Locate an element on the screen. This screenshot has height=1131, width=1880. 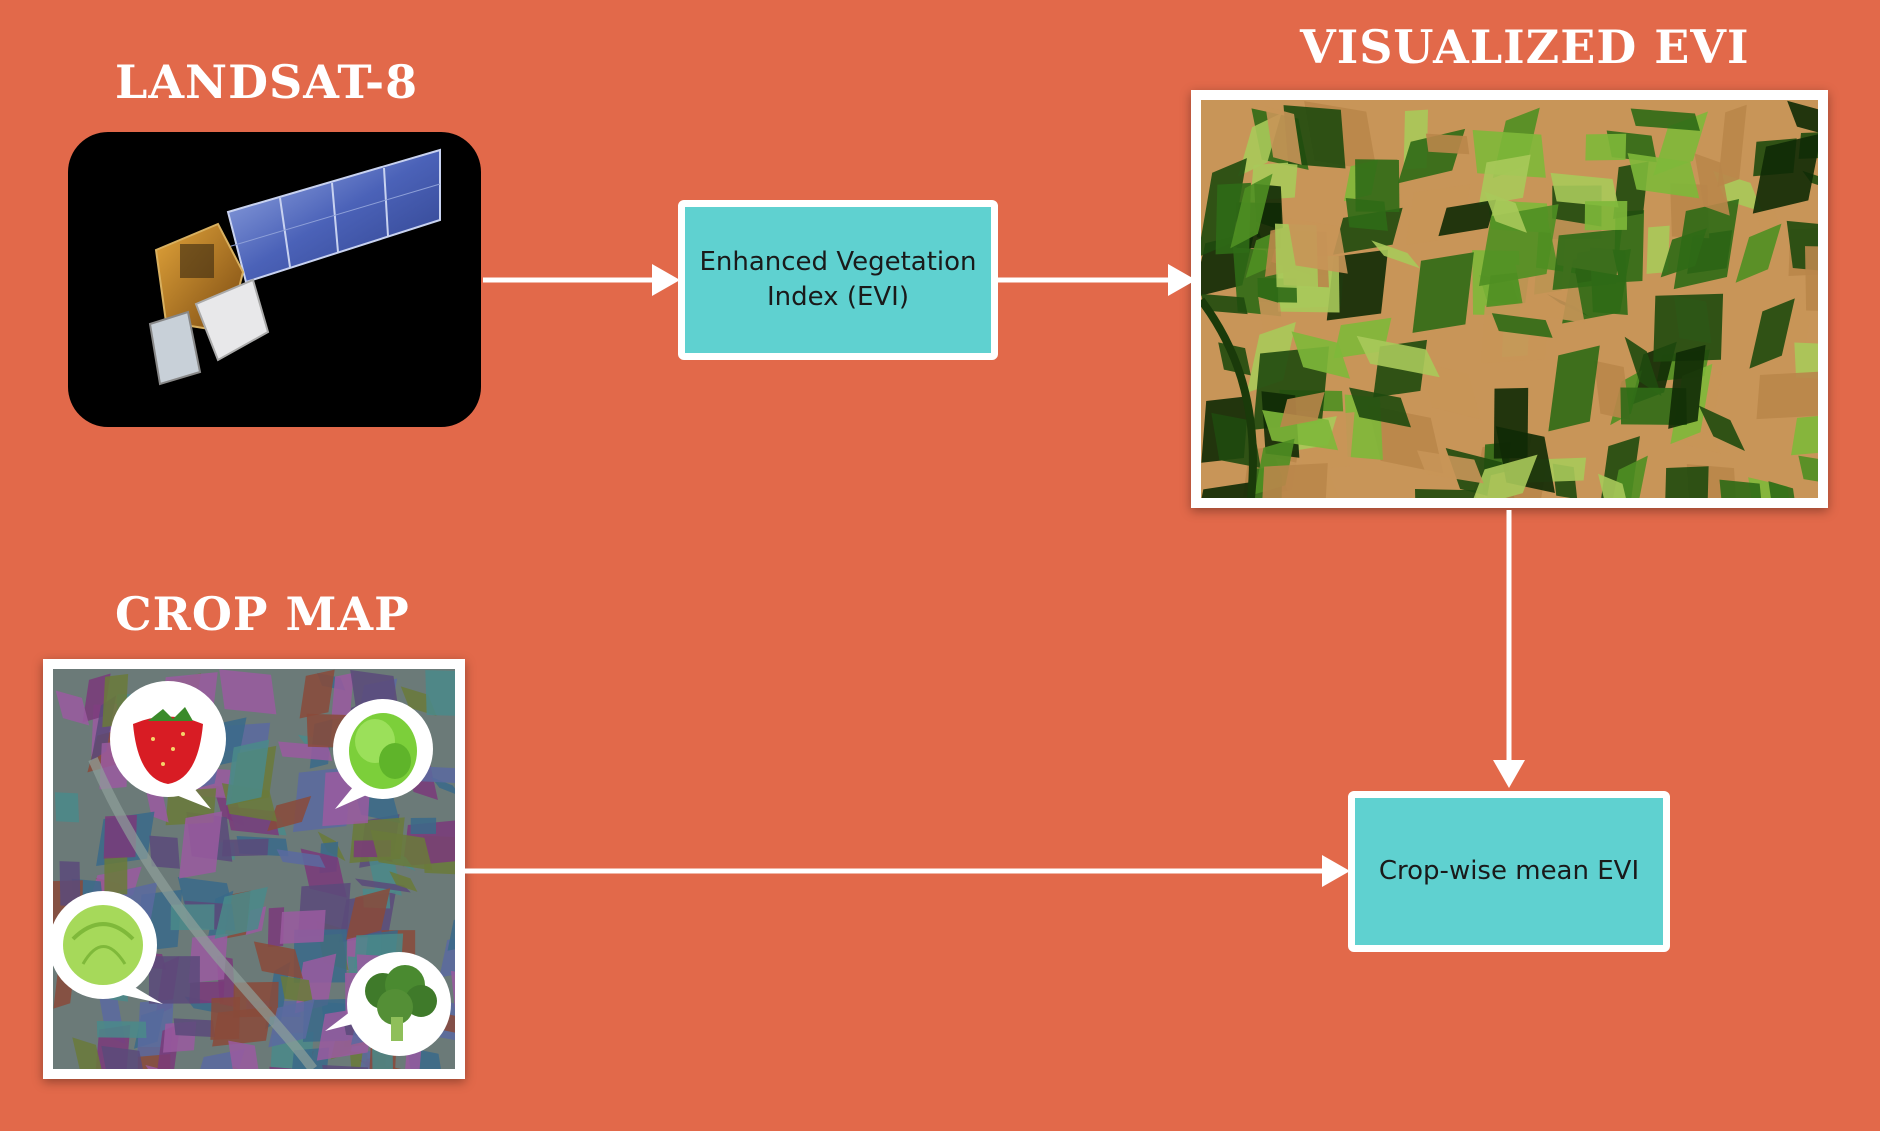
strawberry-icon is located at coordinates (168, 745).